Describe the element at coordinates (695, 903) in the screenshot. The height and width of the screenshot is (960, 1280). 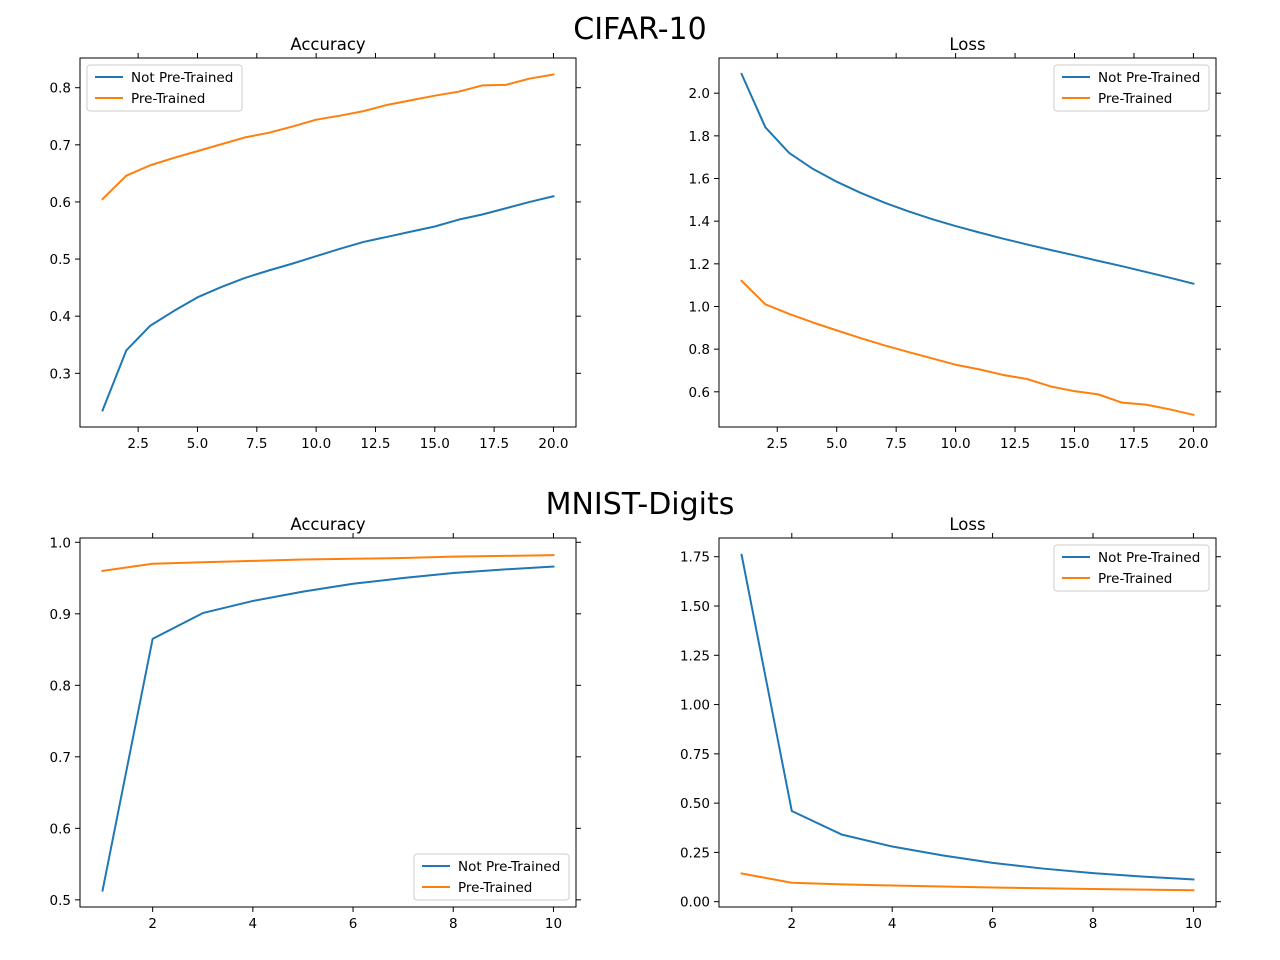
I see `y-tick-label: 0.00` at that location.